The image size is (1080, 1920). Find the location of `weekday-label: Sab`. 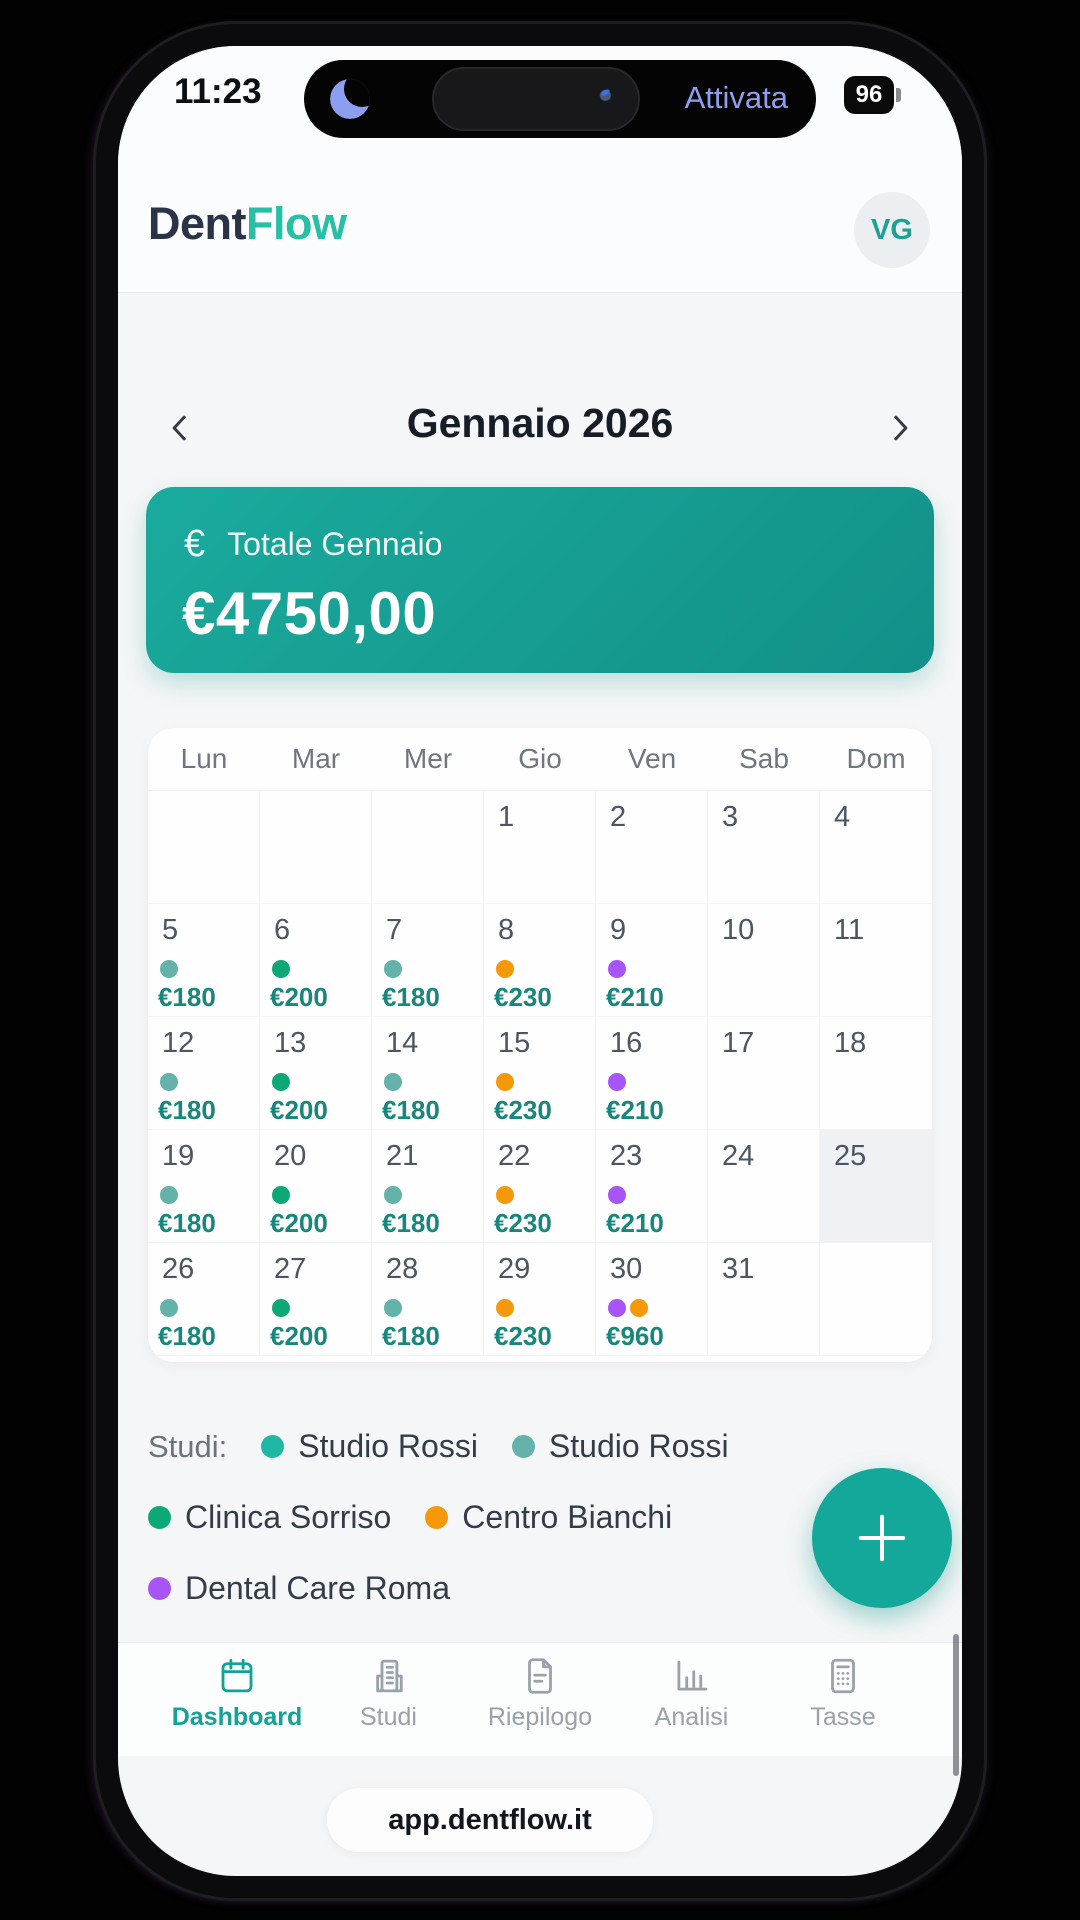

weekday-label: Sab is located at coordinates (764, 758).